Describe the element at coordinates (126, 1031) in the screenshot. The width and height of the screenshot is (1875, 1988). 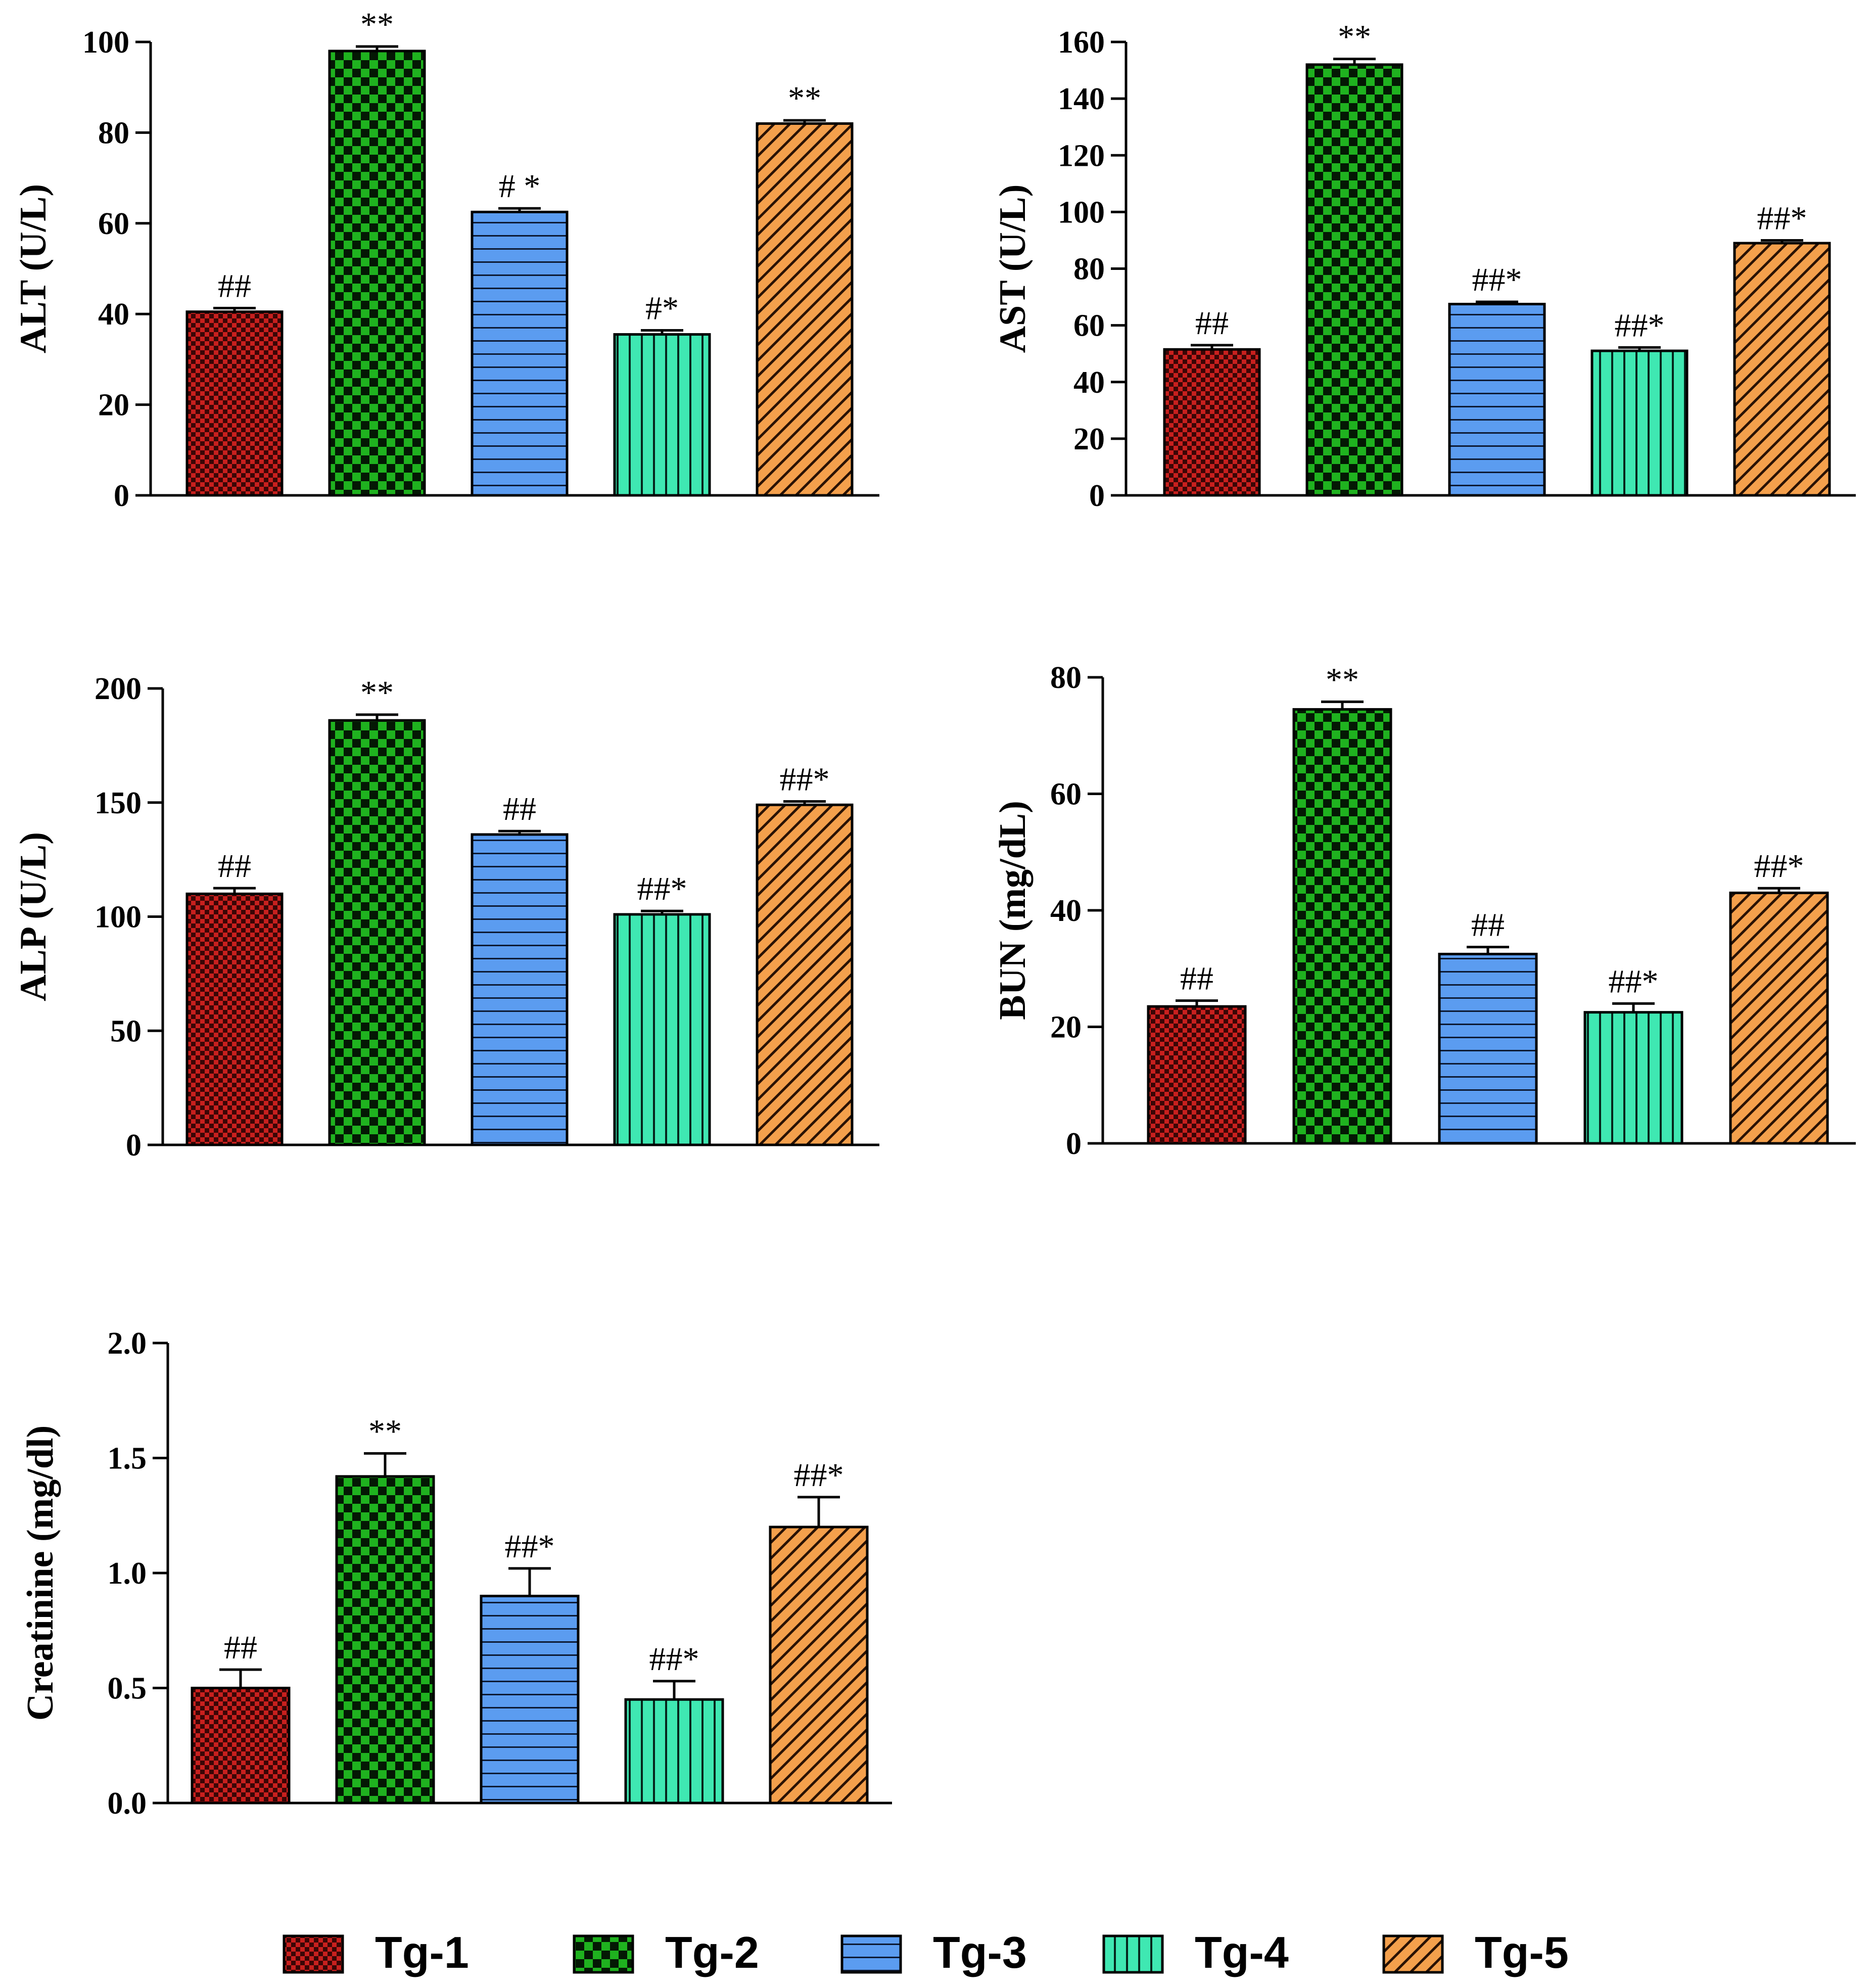
I see `y-tick-label: 50` at that location.